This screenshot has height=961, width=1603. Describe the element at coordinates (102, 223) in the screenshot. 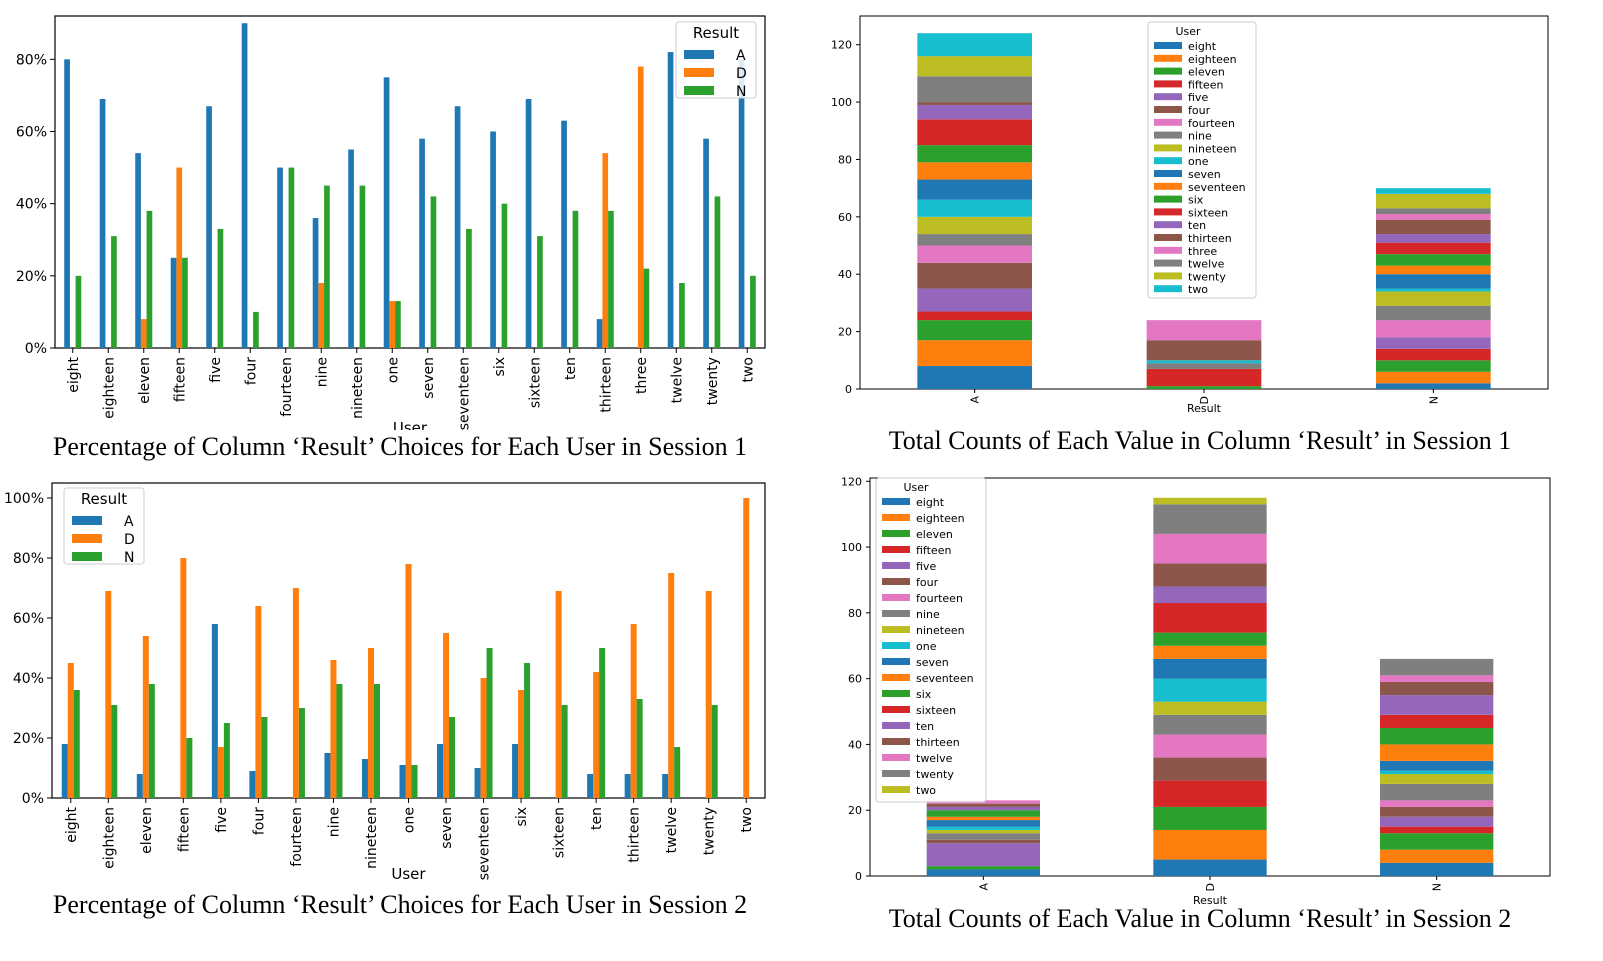

I see `bar-A-eighteen` at that location.